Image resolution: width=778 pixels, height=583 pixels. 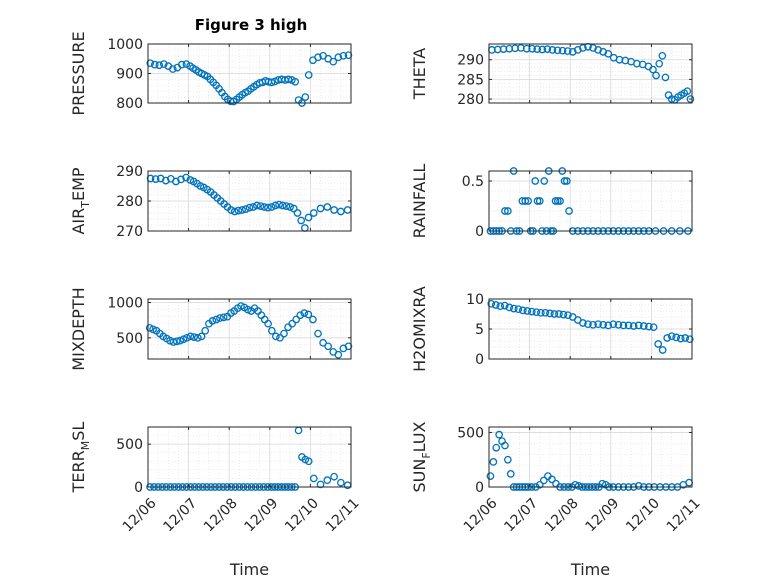 What do you see at coordinates (470, 61) in the screenshot?
I see `y-tick-label: 290` at bounding box center [470, 61].